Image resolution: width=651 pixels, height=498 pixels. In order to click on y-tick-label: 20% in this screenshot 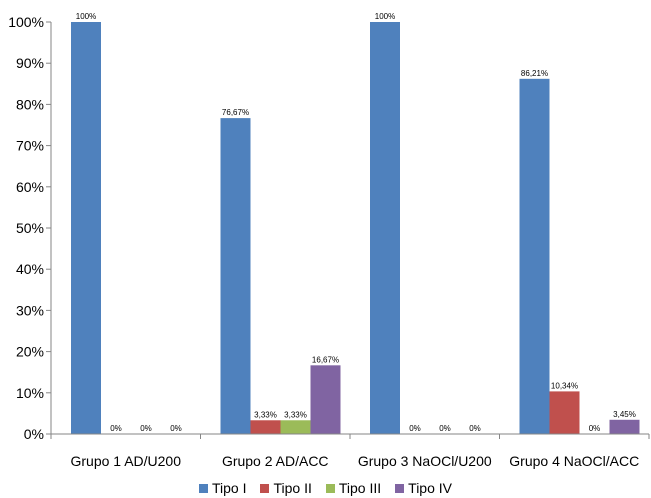, I will do `click(30, 352)`.